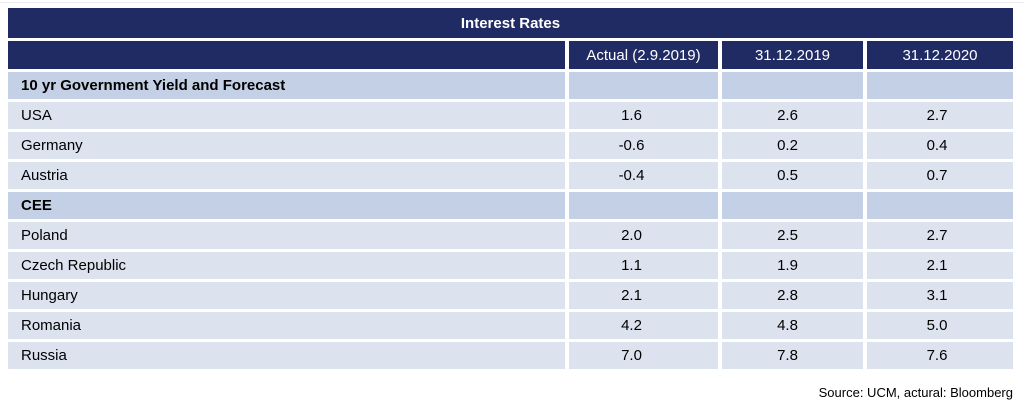  I want to click on table-title: Interest Rates, so click(510, 23).